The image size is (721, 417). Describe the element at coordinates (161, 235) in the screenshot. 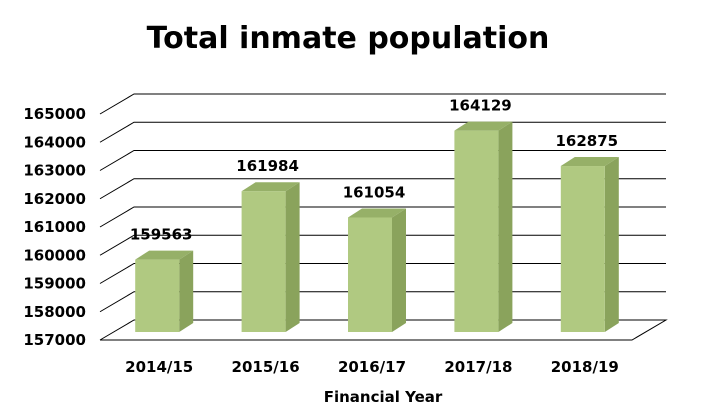

I see `data-label: 159563` at that location.